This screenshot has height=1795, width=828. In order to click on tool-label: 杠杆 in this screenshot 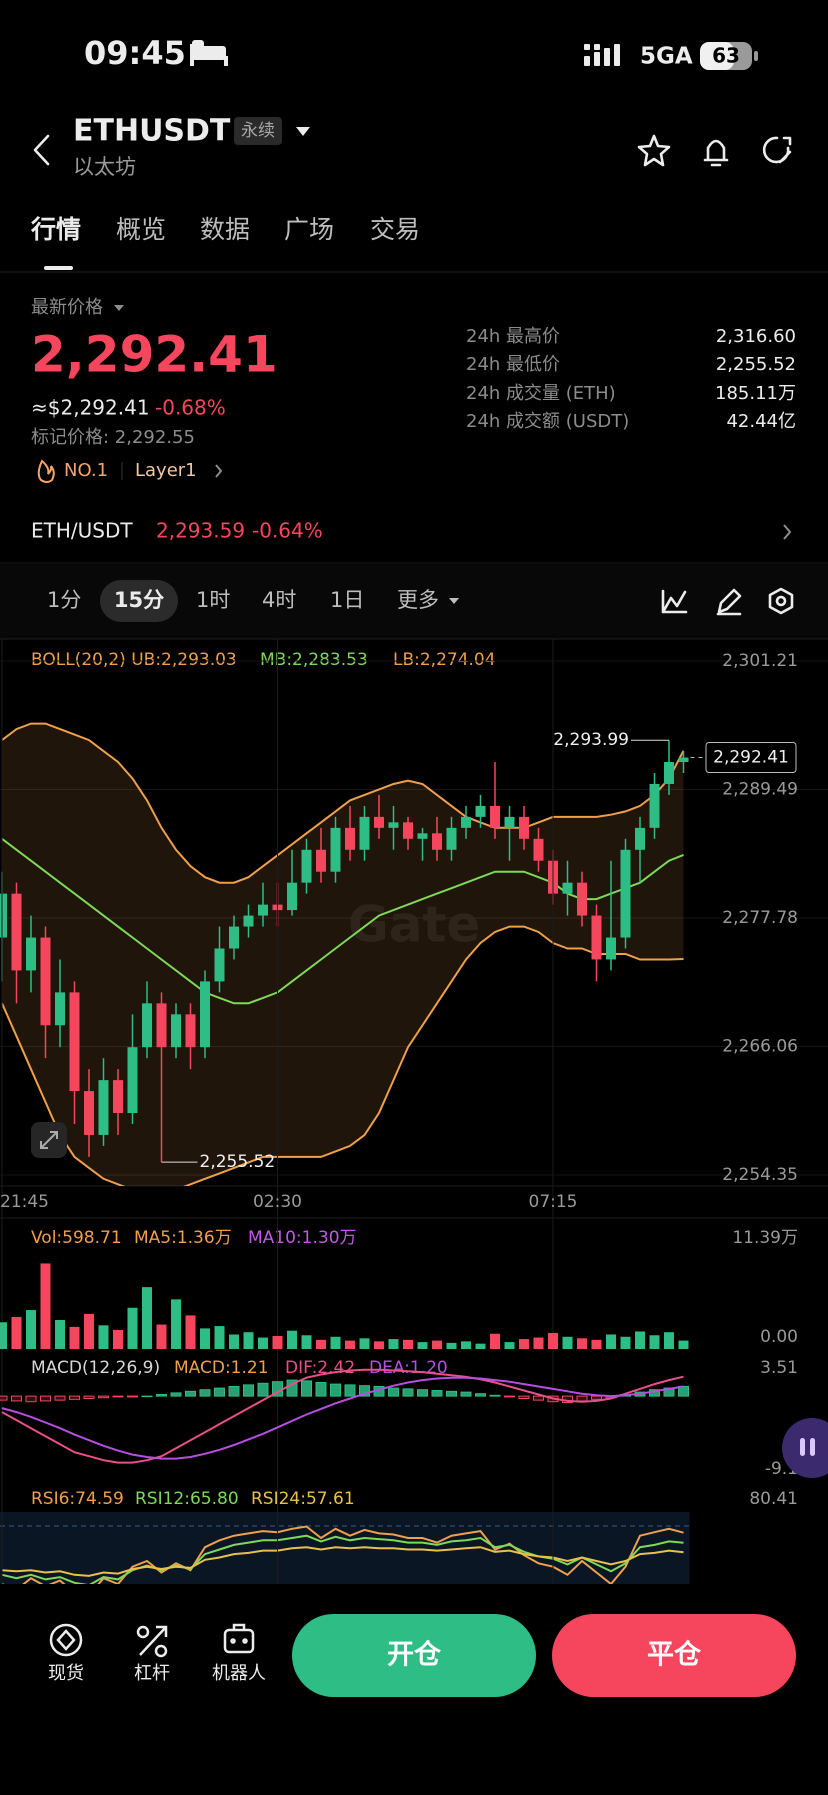, I will do `click(152, 1673)`.